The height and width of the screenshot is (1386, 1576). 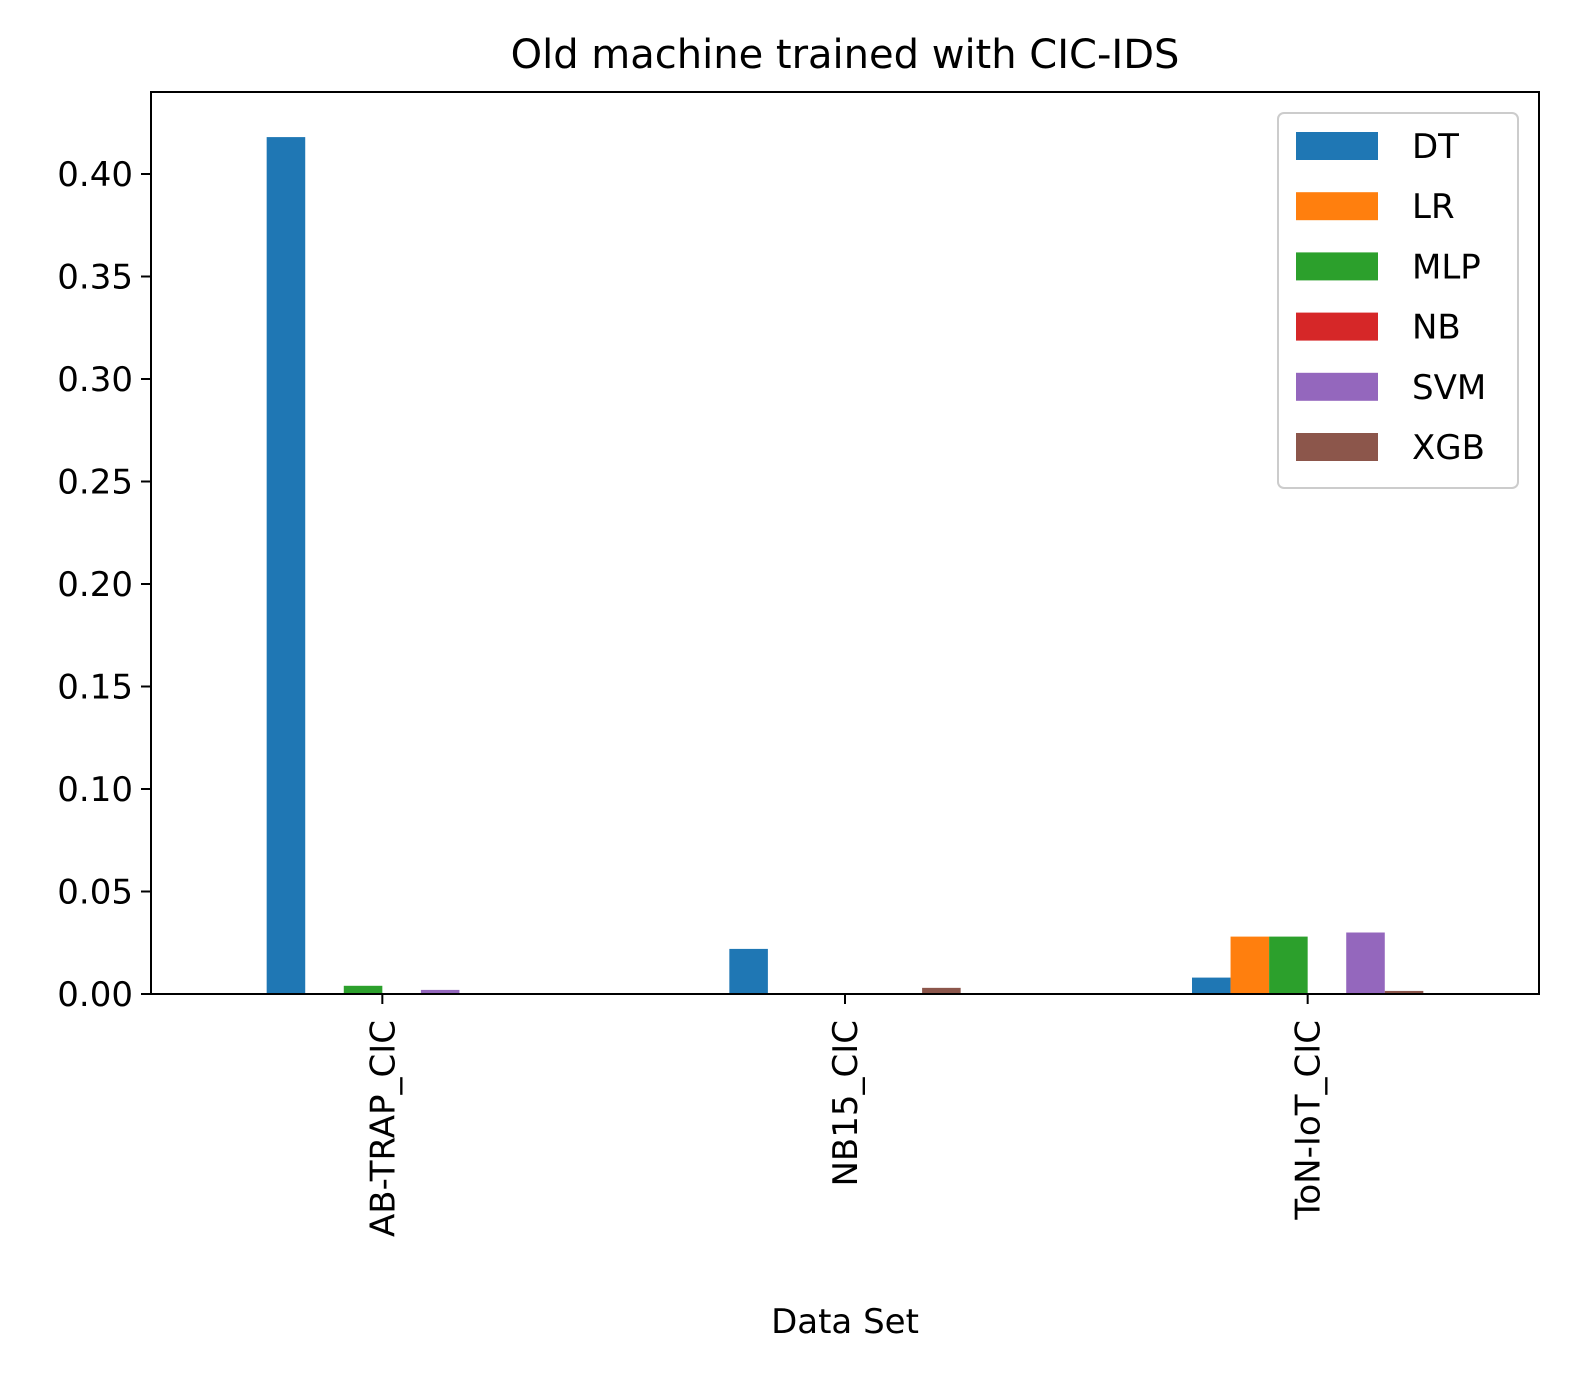 What do you see at coordinates (845, 1322) in the screenshot?
I see `x-axis-label: Data Set` at bounding box center [845, 1322].